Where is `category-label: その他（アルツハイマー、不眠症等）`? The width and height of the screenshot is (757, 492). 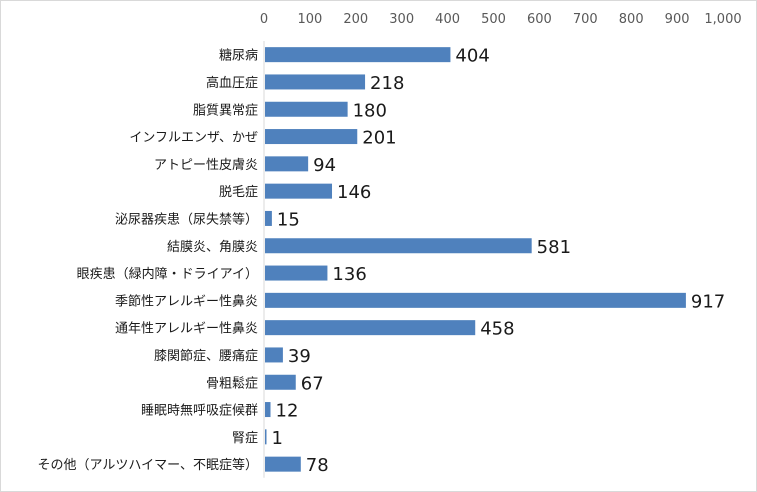 category-label: その他（アルツハイマー、不眠症等） is located at coordinates (148, 465).